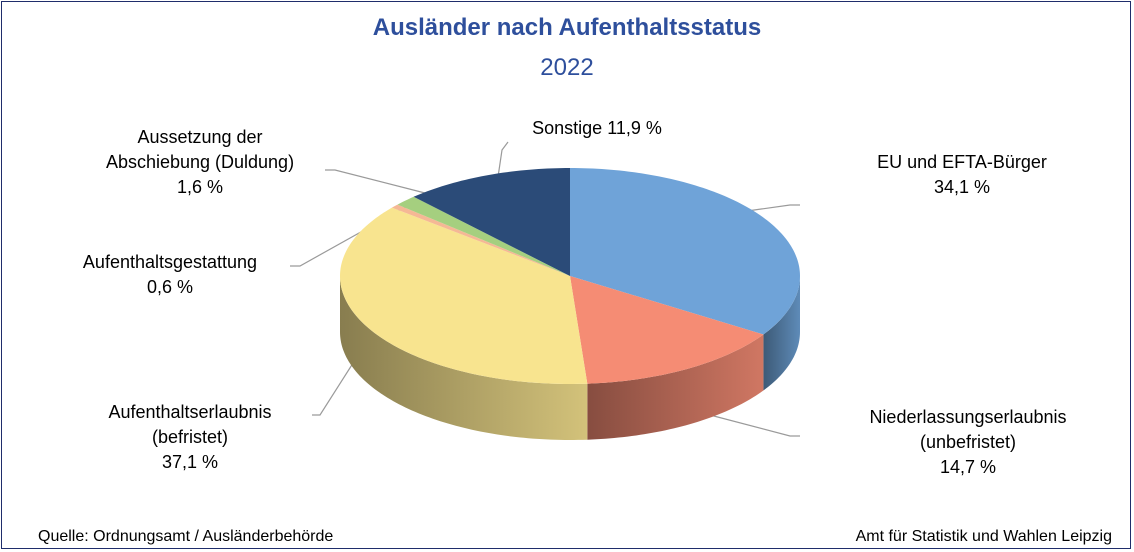 The height and width of the screenshot is (552, 1134). I want to click on category-label: Sonstige, so click(567, 128).